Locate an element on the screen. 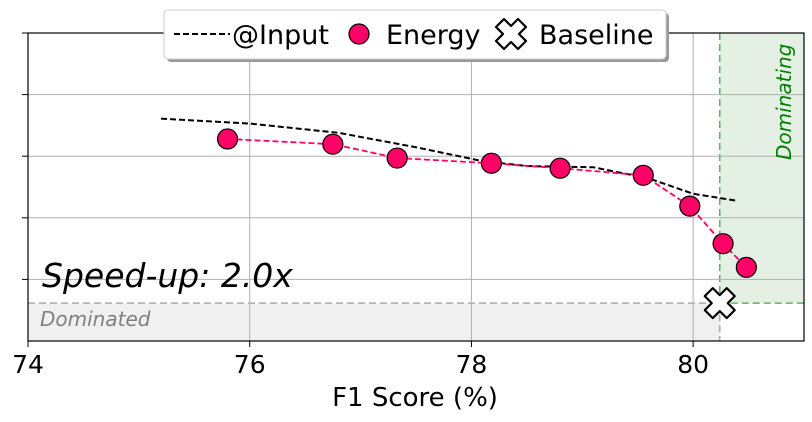 This screenshot has width=812, height=422. legend-energy-swatch is located at coordinates (359, 34).